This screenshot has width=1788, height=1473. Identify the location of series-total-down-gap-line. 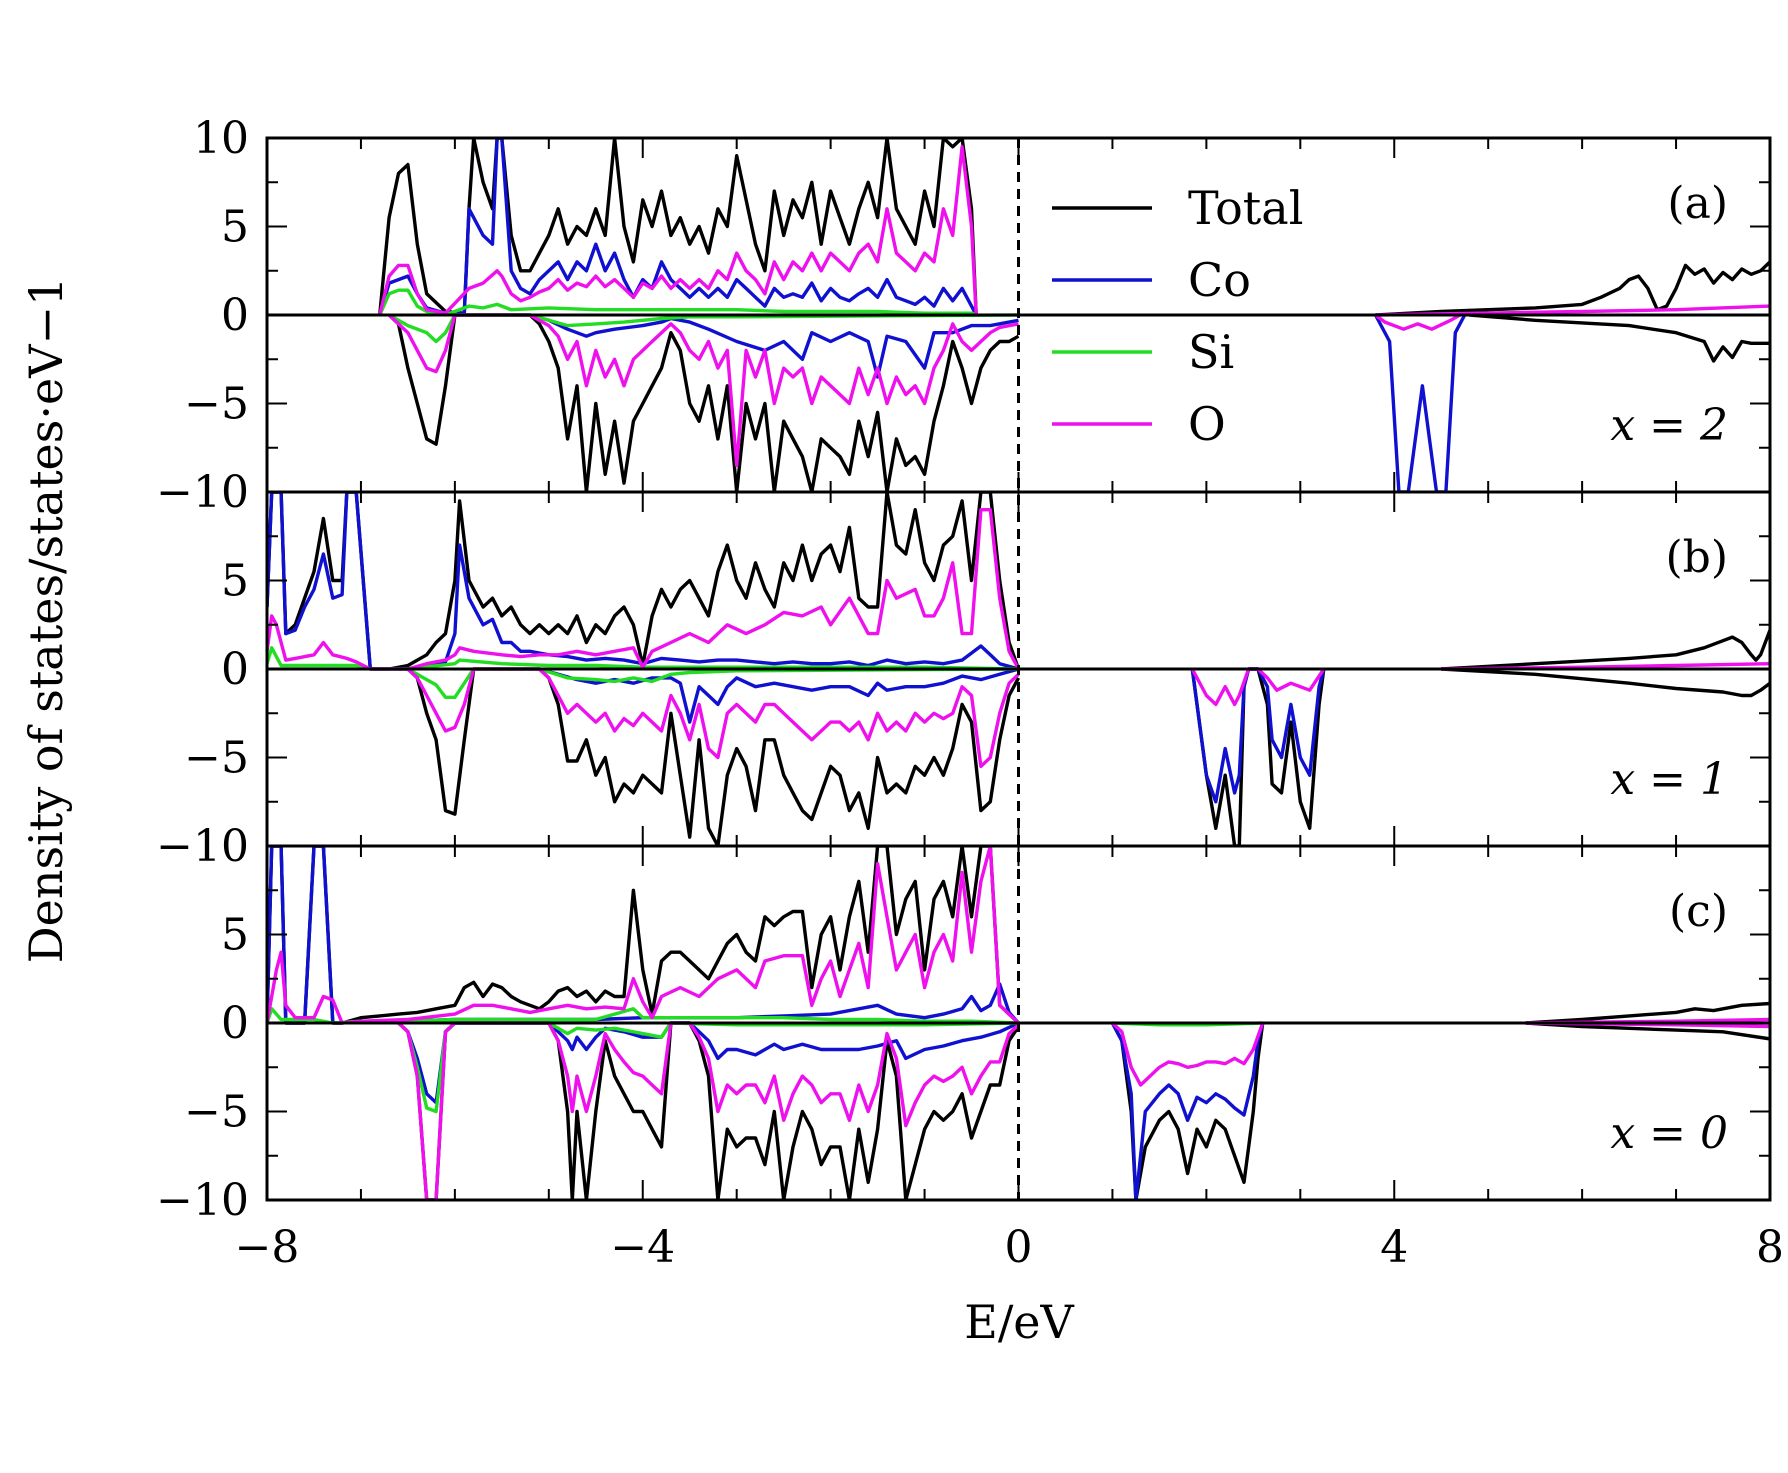
(1258, 756).